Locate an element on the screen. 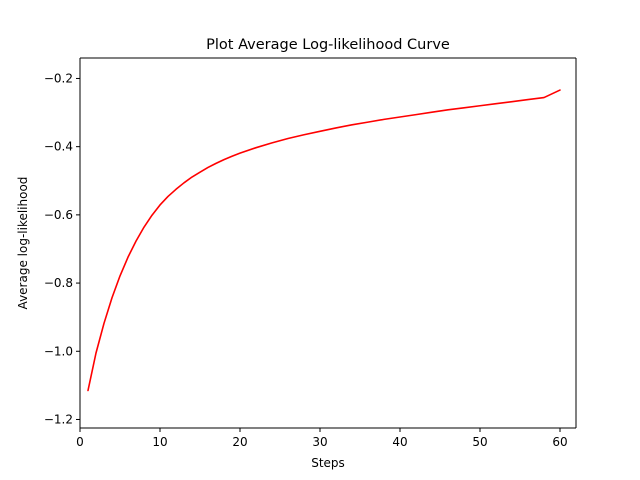  x-axis-label: Steps is located at coordinates (328, 463).